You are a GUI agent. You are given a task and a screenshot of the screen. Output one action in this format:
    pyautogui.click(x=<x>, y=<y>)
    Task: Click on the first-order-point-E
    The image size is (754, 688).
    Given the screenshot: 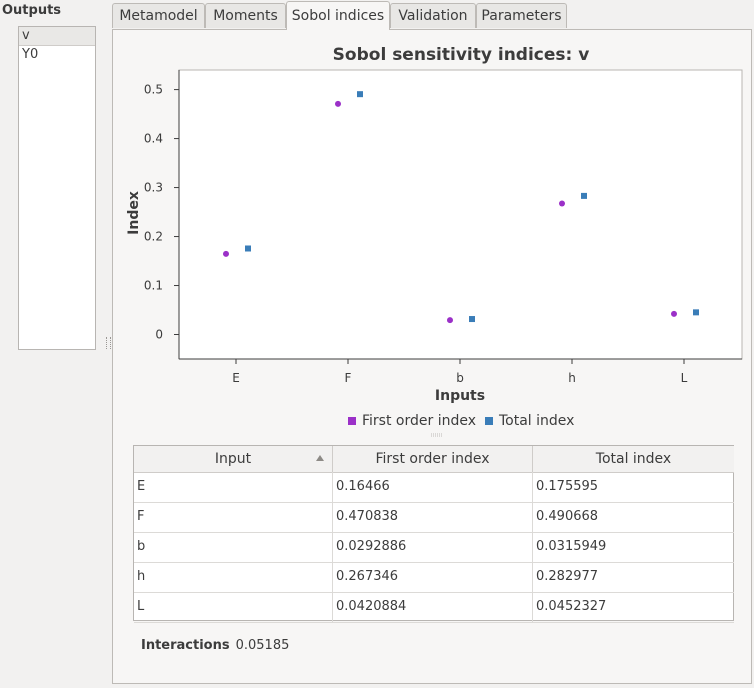 What is the action you would take?
    pyautogui.click(x=226, y=253)
    